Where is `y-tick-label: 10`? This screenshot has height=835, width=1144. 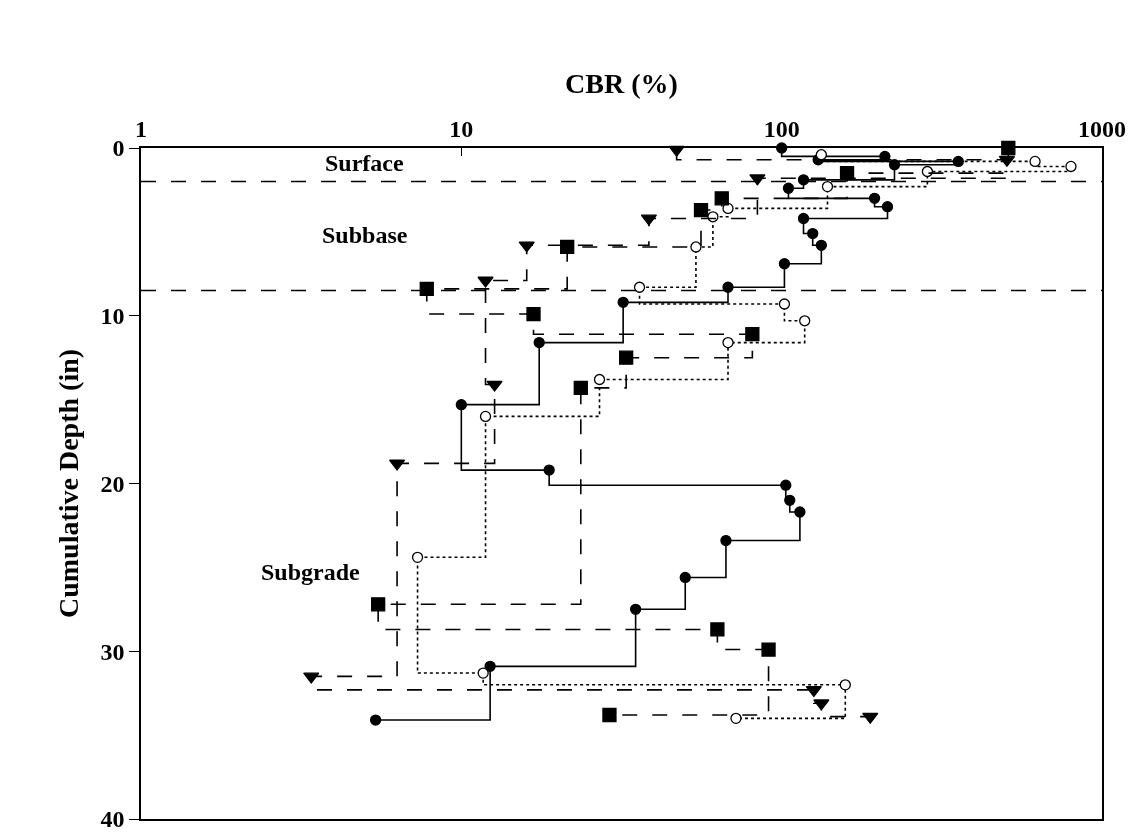 y-tick-label: 10 is located at coordinates (112, 316).